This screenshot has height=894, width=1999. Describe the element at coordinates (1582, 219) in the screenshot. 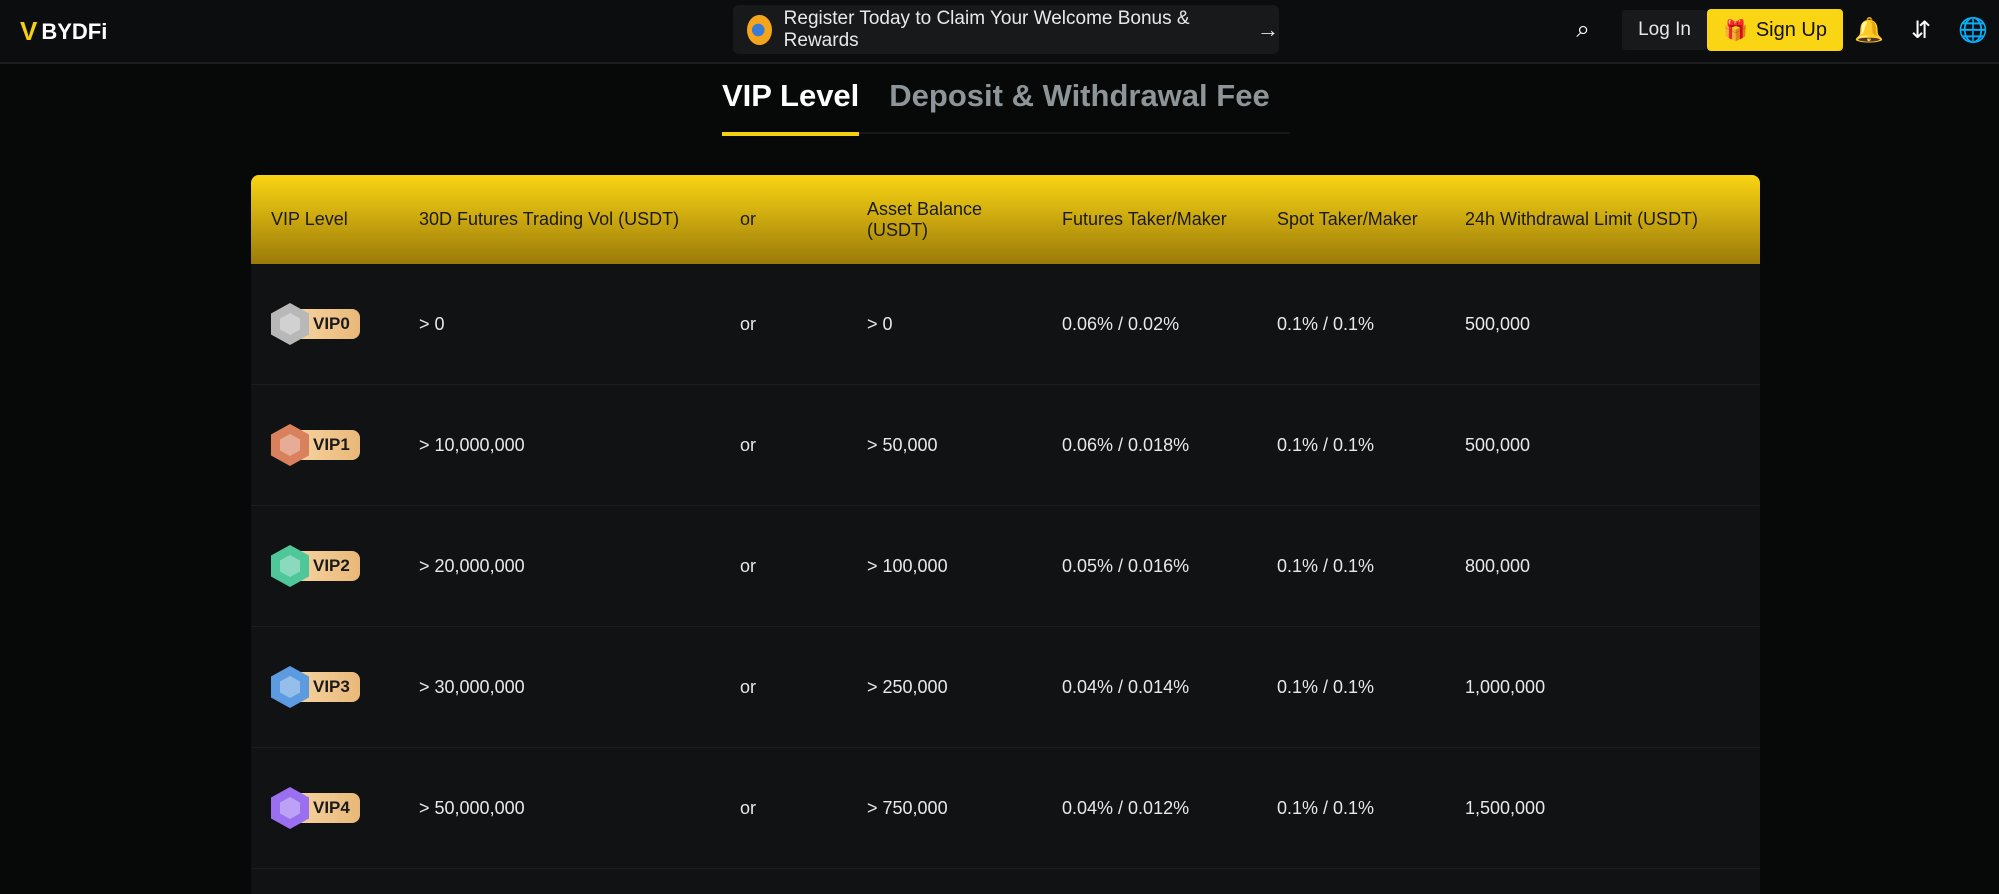

I see `header-withdrawal-limit: 24h Withdrawal Limit (USDT)` at that location.